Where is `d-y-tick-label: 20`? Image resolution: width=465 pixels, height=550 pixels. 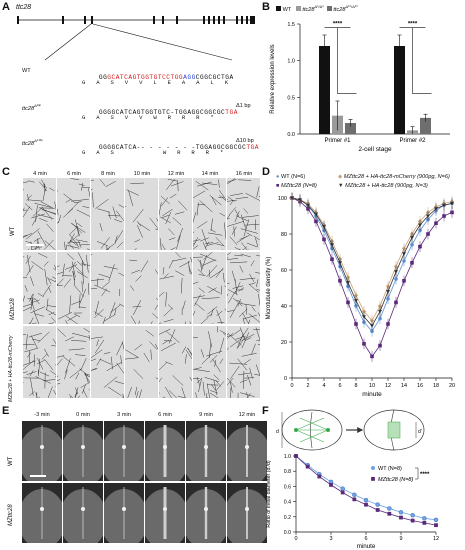 d-y-tick-label: 20 is located at coordinates (284, 343).